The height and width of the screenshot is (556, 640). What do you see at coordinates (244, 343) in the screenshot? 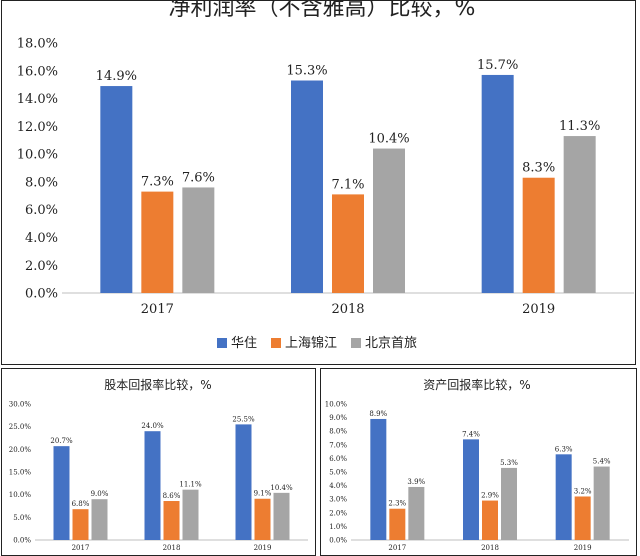
I see `legend-entry: 华住` at bounding box center [244, 343].